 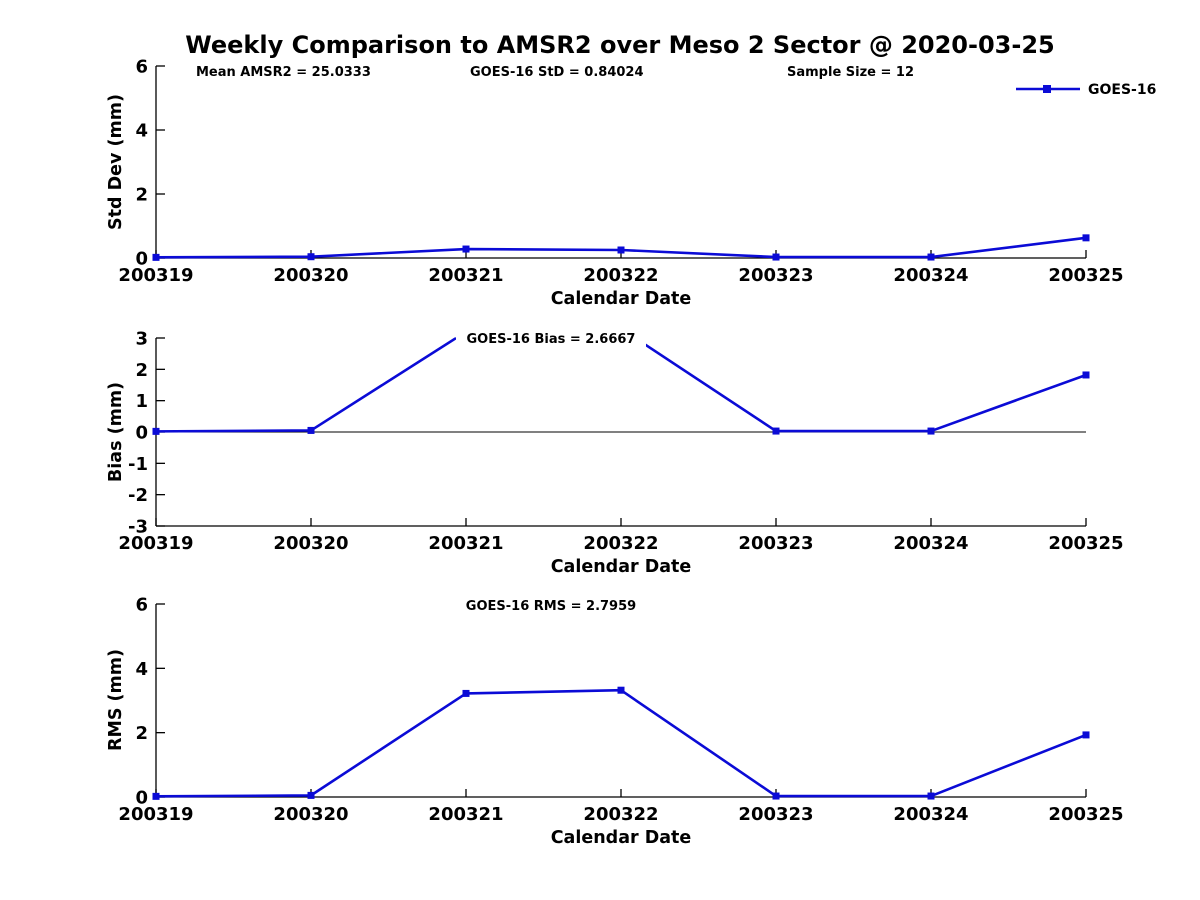 What do you see at coordinates (141, 339) in the screenshot?
I see `y-tick-label: 3` at bounding box center [141, 339].